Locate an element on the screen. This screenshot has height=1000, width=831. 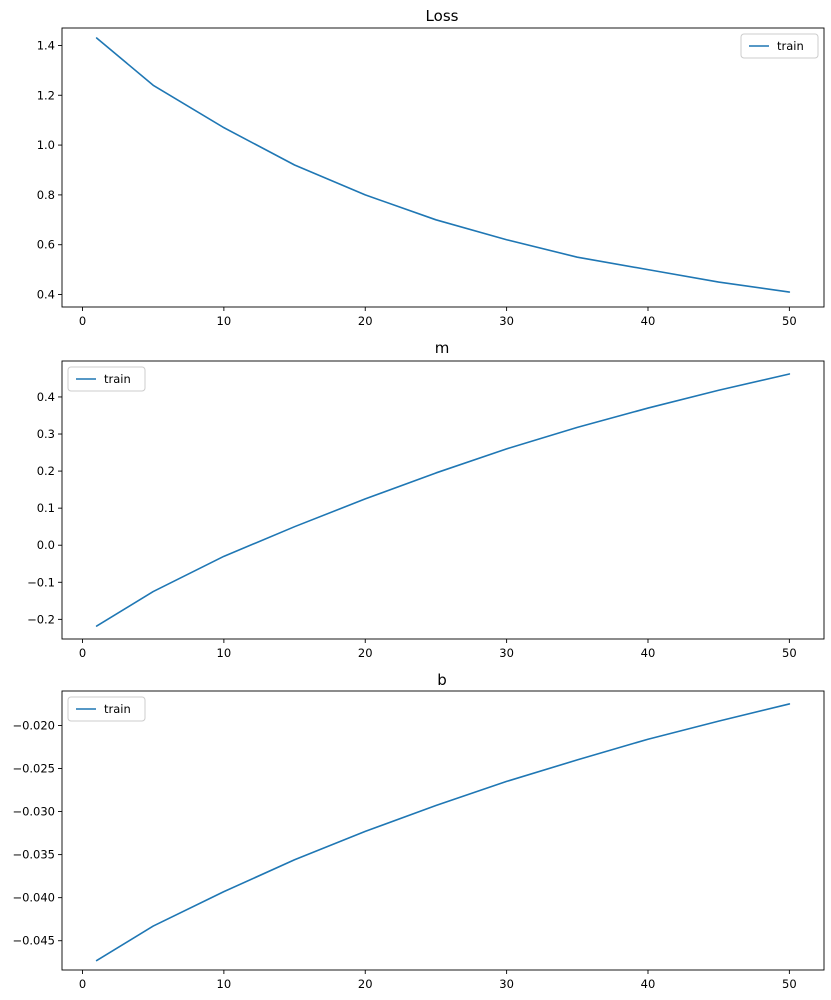
b-ytick-label: −0.040 is located at coordinates (33, 898).